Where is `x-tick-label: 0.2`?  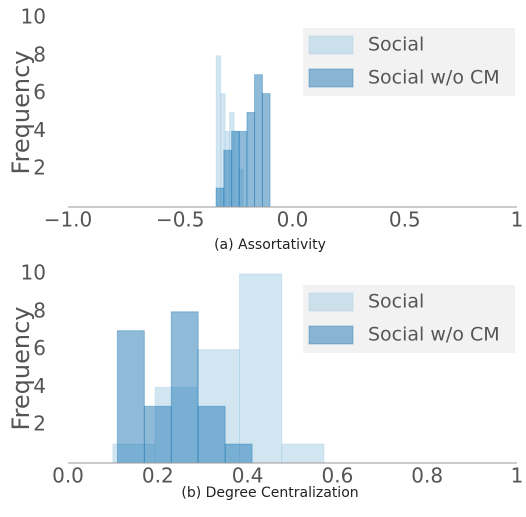 x-tick-label: 0.2 is located at coordinates (158, 476).